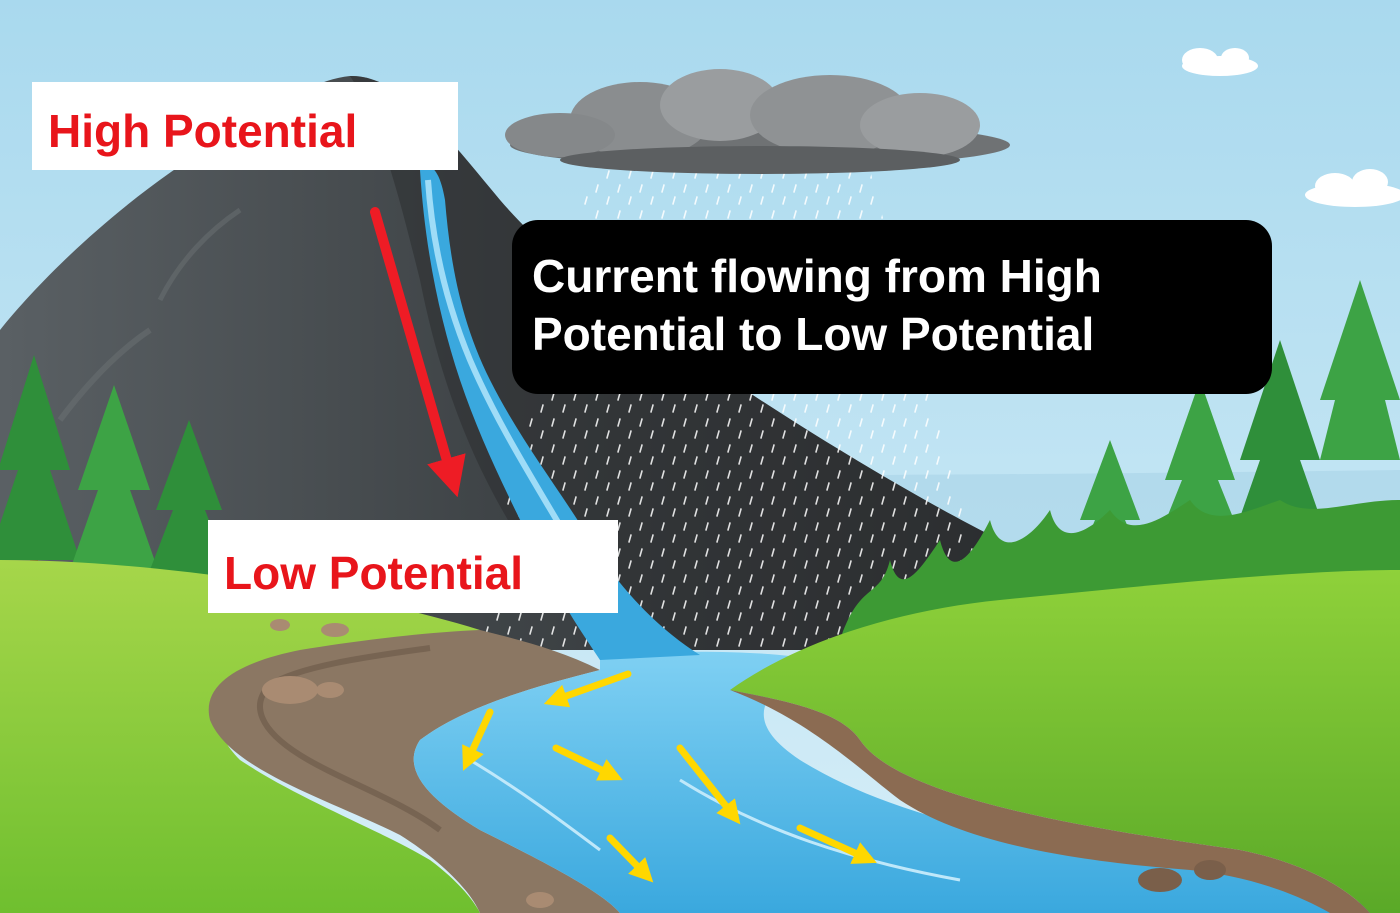  I want to click on current-arrows, so click(669, 776).